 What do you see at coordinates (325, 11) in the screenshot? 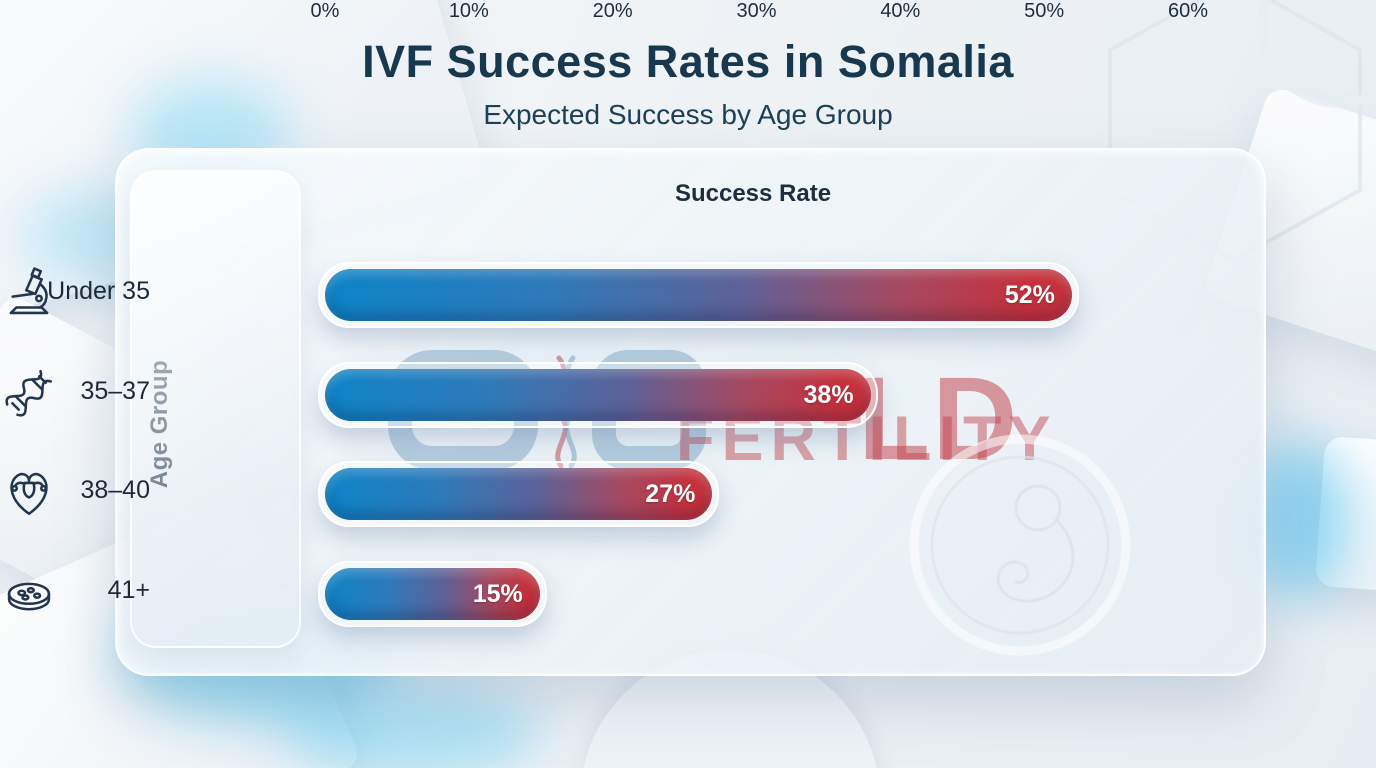
I see `x-tick-label: 0%` at bounding box center [325, 11].